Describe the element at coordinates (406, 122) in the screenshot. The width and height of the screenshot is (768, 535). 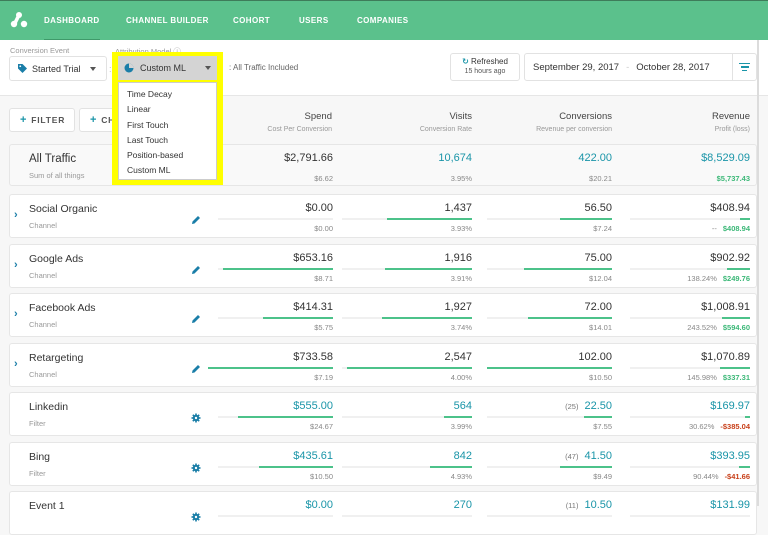
I see `column-header-visits: Visits Conversion Rate` at that location.